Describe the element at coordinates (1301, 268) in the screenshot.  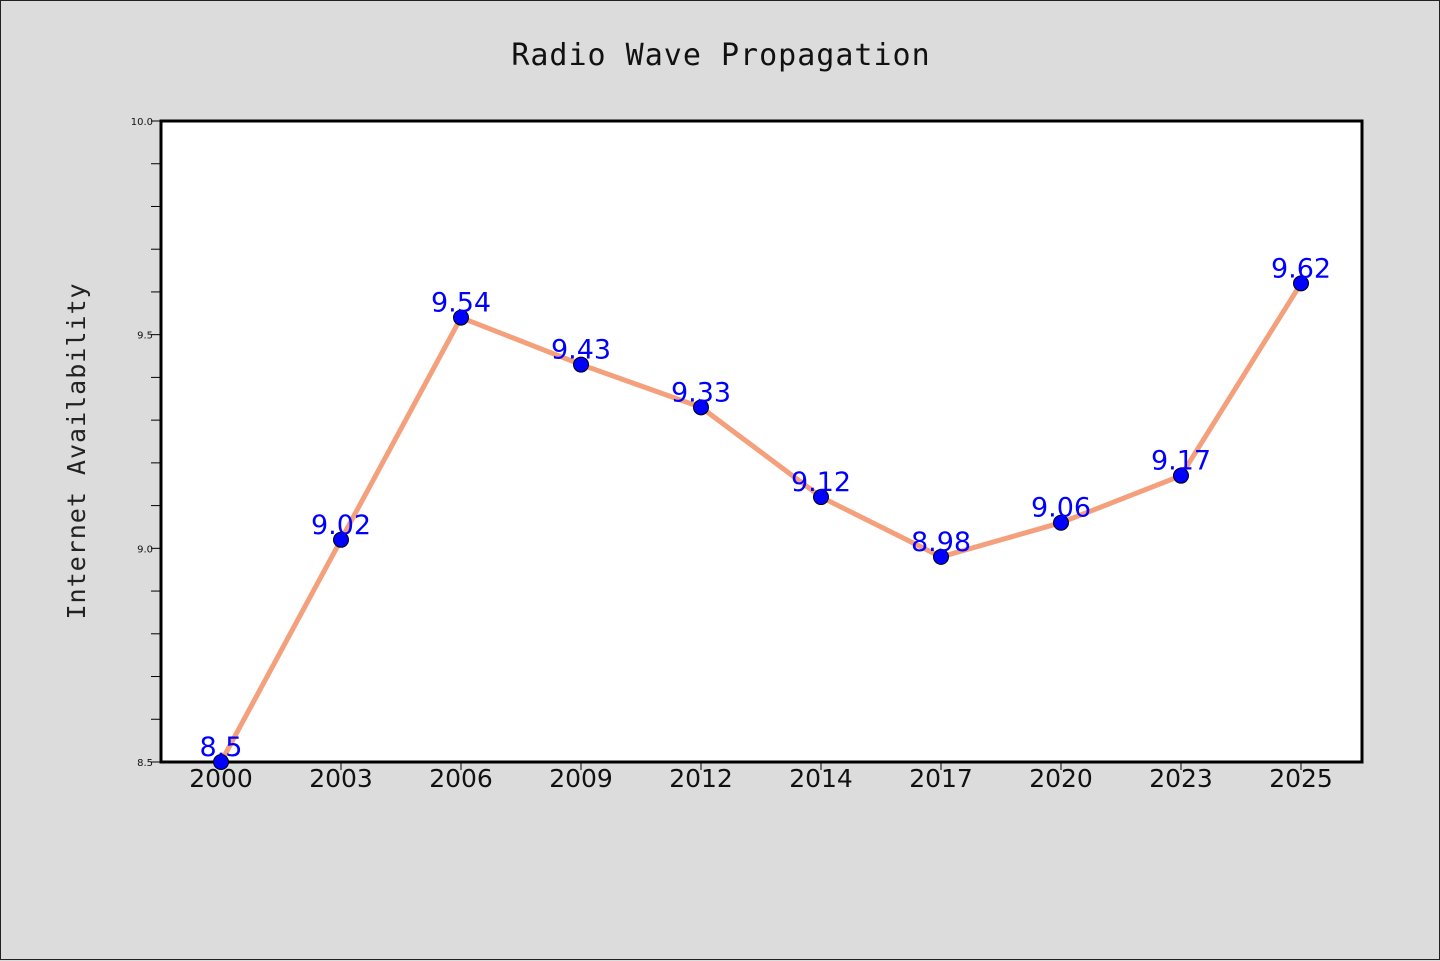
I see `data-label: 9.62` at that location.